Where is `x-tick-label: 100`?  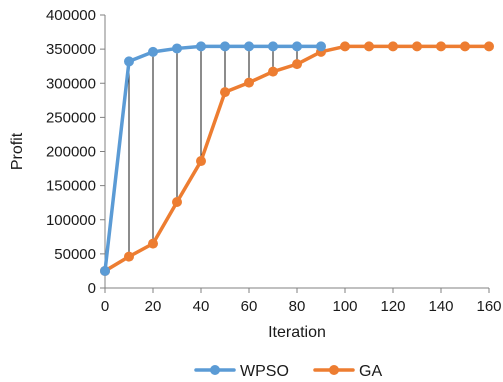
x-tick-label: 100 is located at coordinates (344, 306).